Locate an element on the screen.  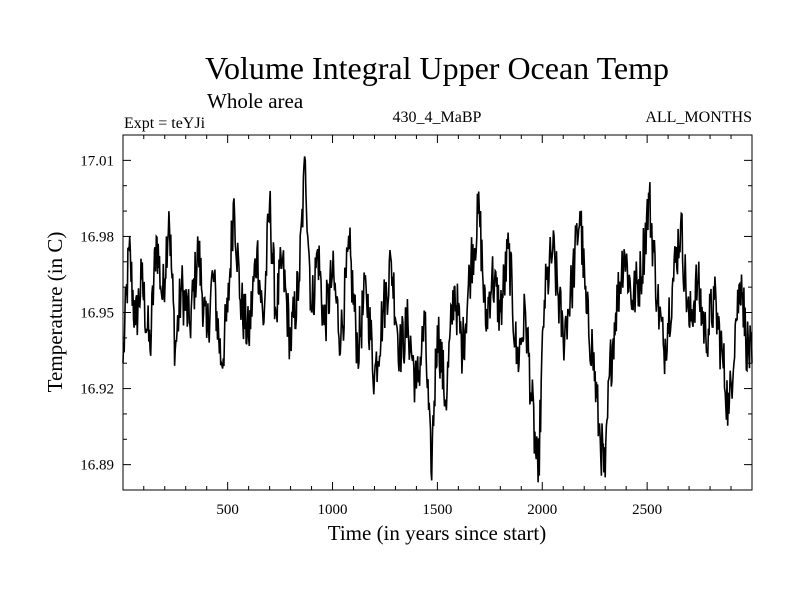
y-tick-label: 16.92 is located at coordinates (97, 390).